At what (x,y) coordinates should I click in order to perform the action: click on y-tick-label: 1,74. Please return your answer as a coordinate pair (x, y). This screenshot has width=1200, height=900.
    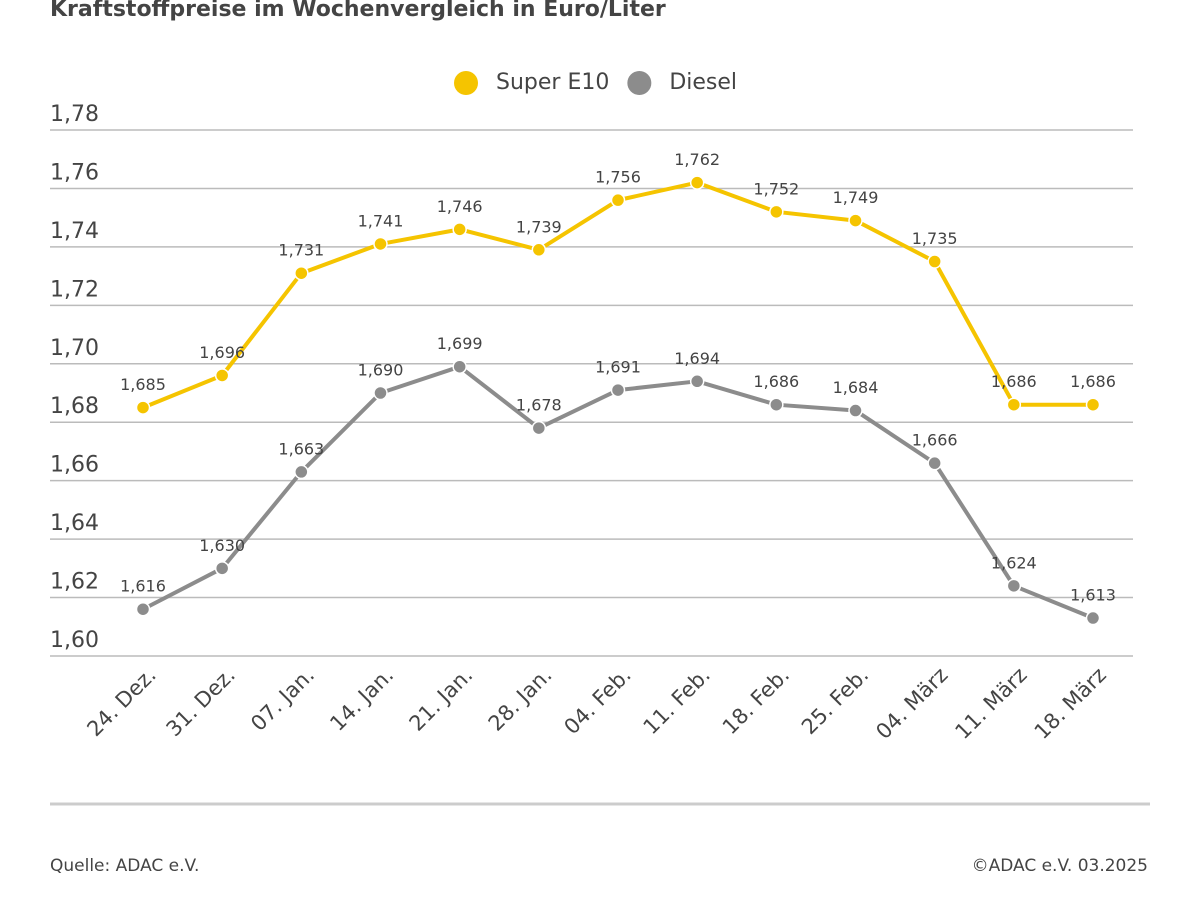
    Looking at the image, I should click on (74, 231).